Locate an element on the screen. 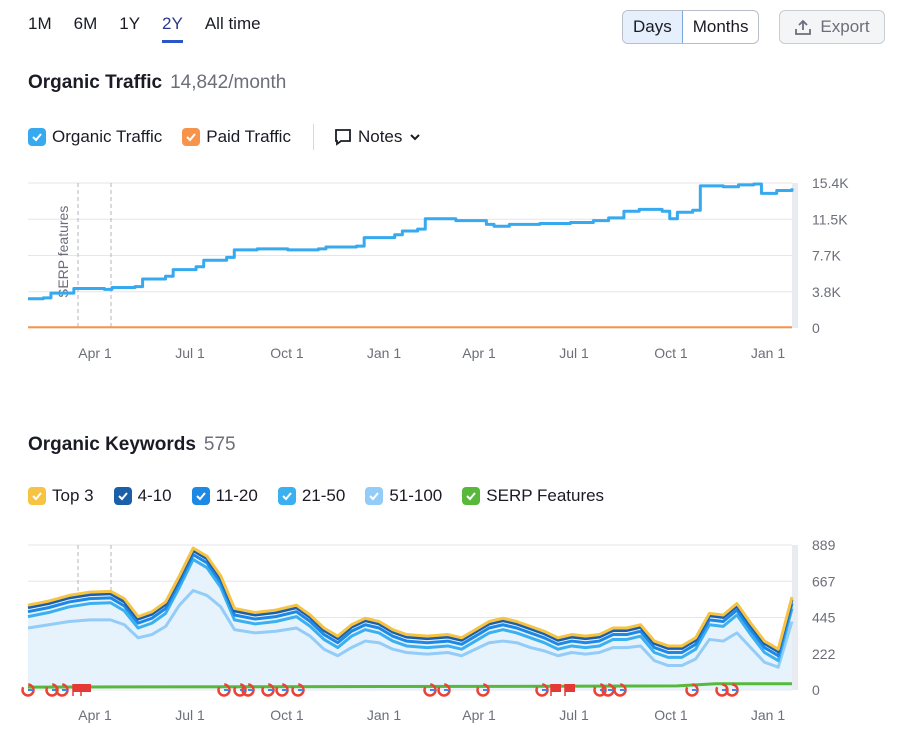  keywords-title-text: Organic Keywords is located at coordinates (112, 444).